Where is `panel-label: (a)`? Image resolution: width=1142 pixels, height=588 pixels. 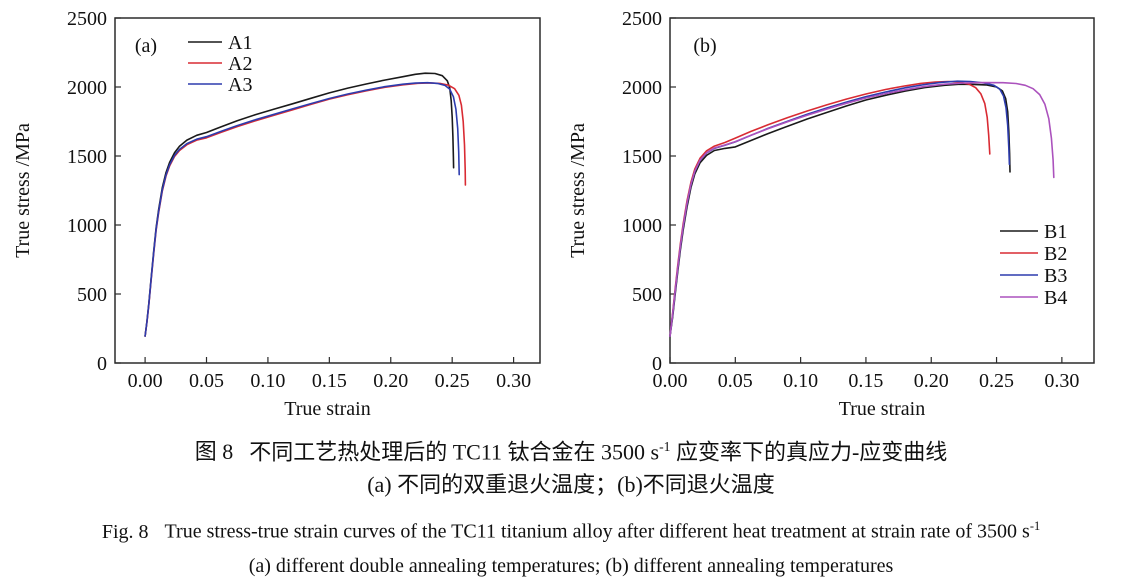 panel-label: (a) is located at coordinates (146, 46).